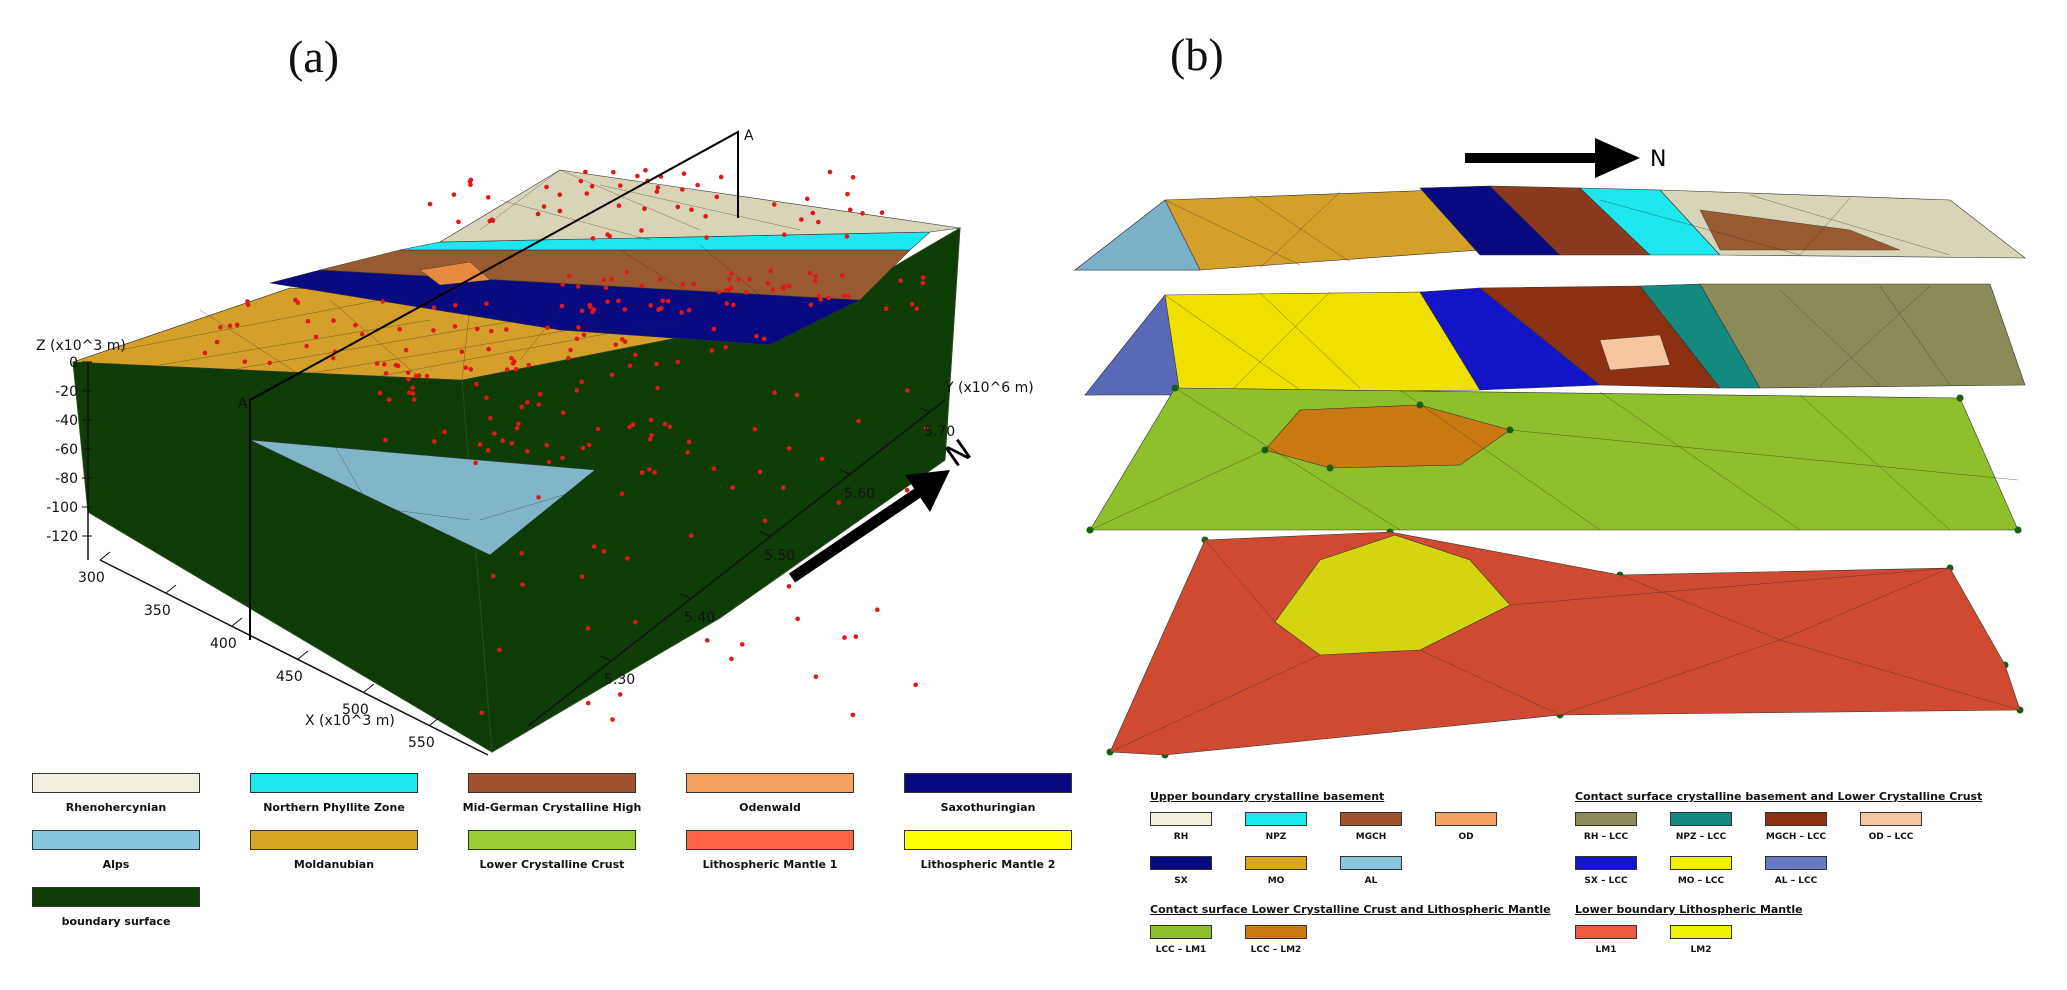 This screenshot has height=990, width=2067. Describe the element at coordinates (116, 921) in the screenshot. I see `legend-a-label: boundary surface` at that location.